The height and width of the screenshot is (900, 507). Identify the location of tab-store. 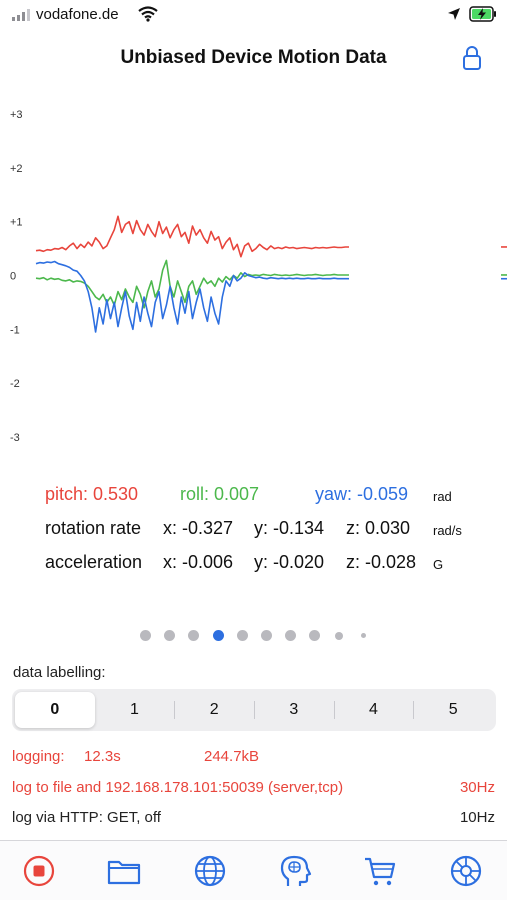
(380, 871).